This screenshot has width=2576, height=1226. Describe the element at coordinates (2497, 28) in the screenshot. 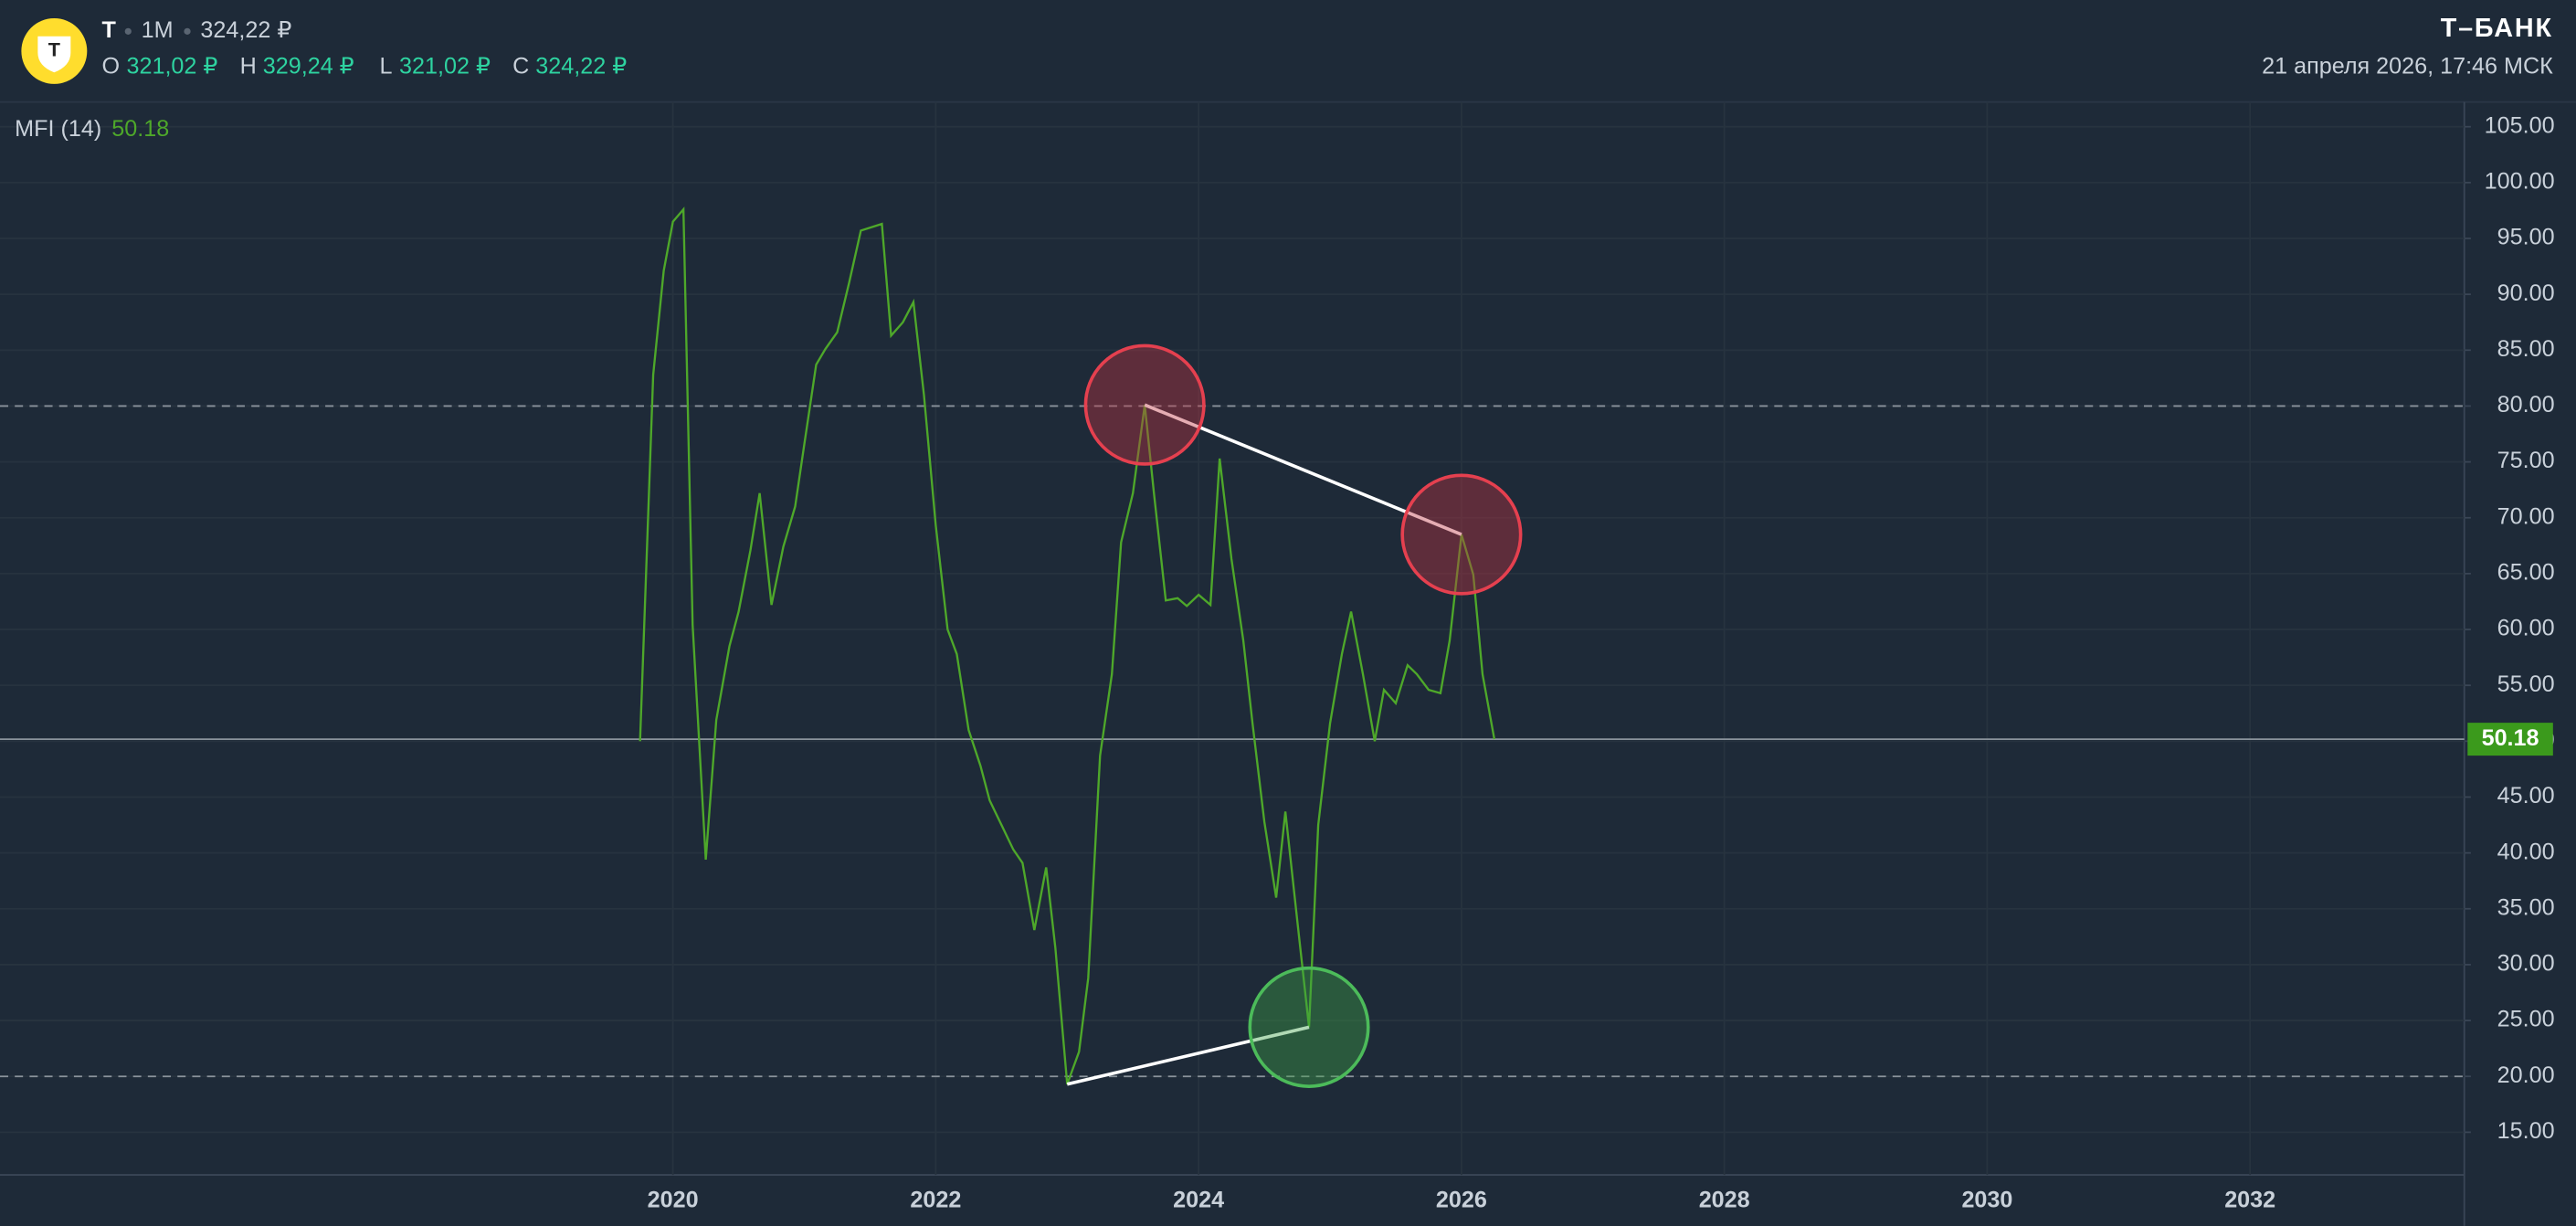

I see `brand: Т–БАНК` at that location.